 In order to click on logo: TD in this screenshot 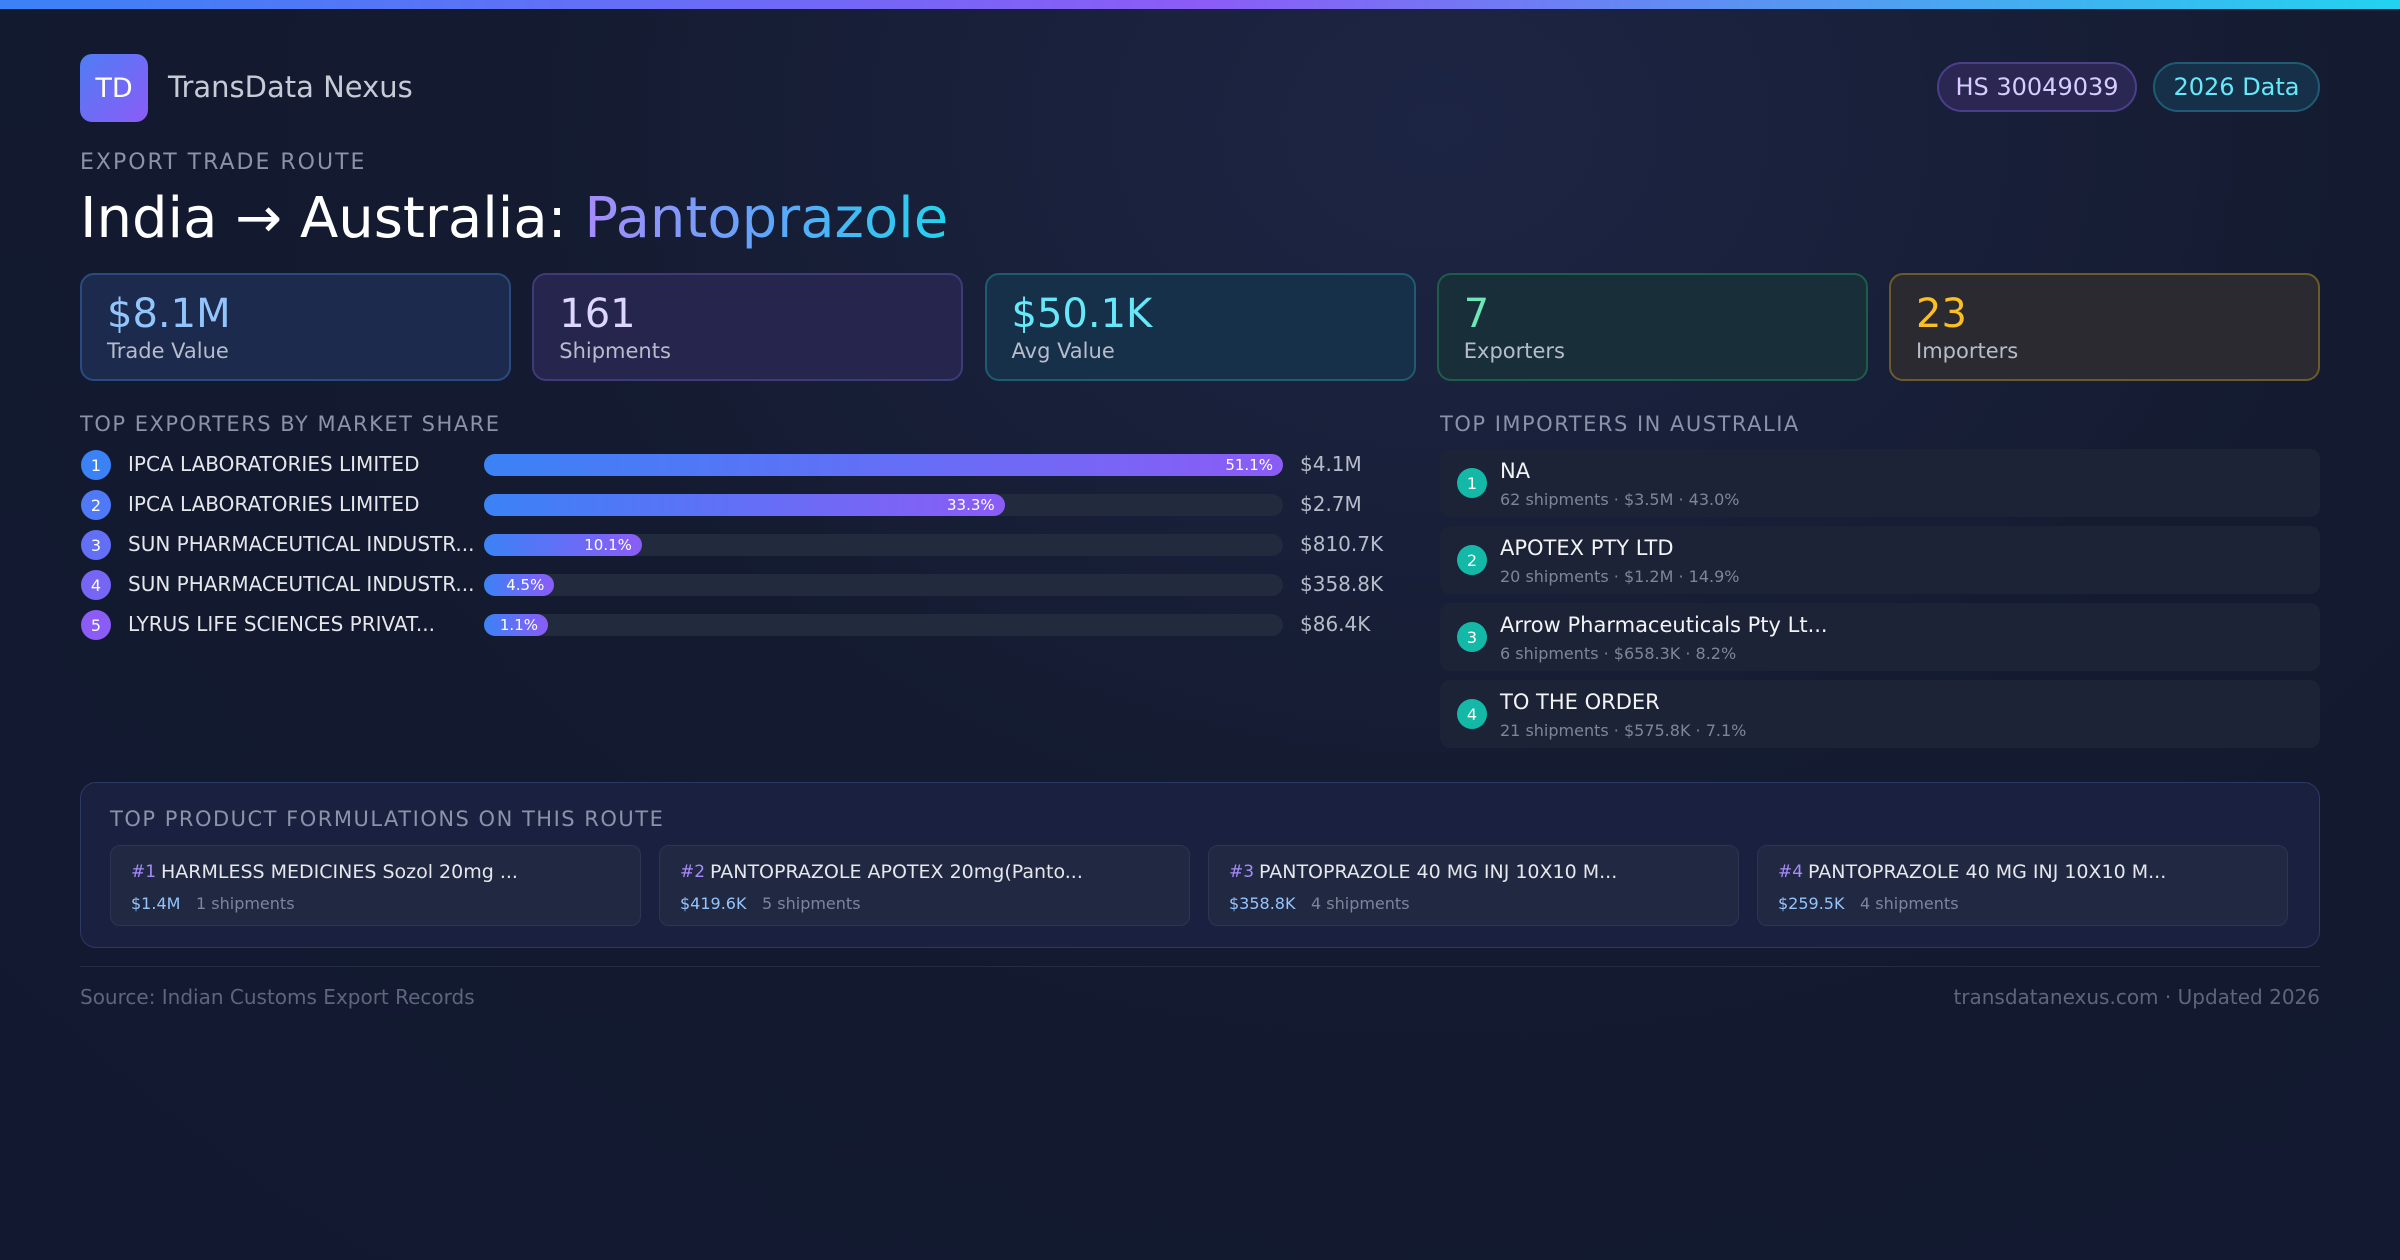, I will do `click(114, 88)`.